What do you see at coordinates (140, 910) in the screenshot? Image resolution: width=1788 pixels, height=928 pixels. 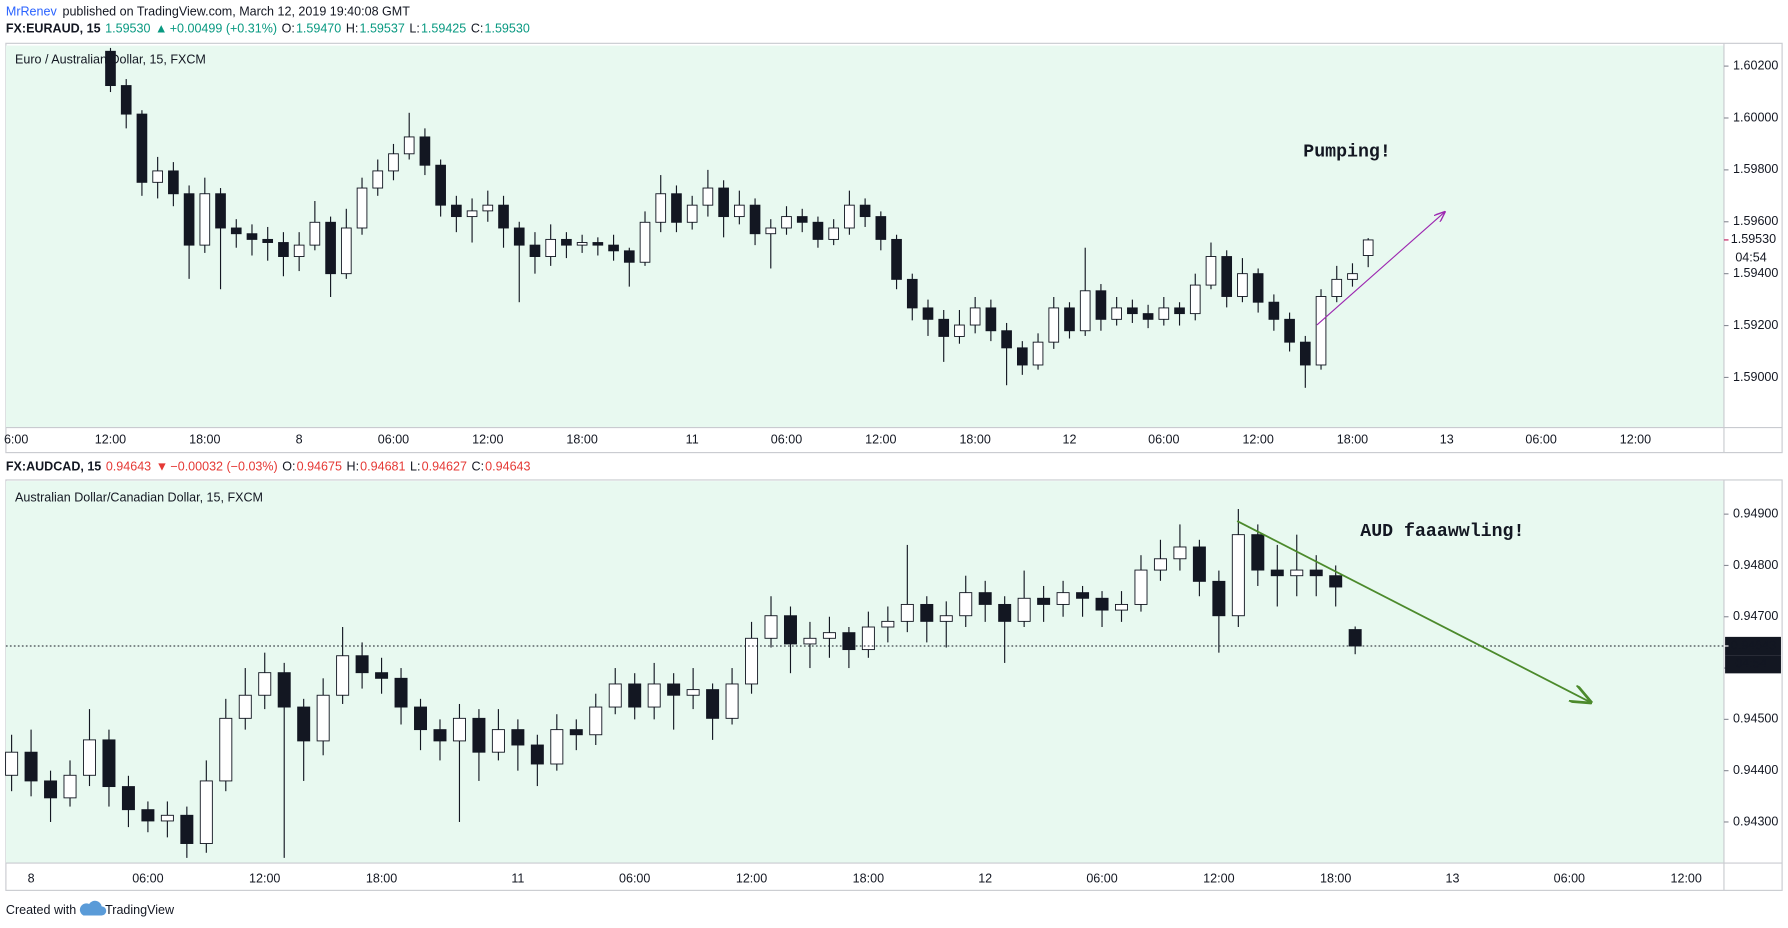 I see `brand-link: TradingView` at bounding box center [140, 910].